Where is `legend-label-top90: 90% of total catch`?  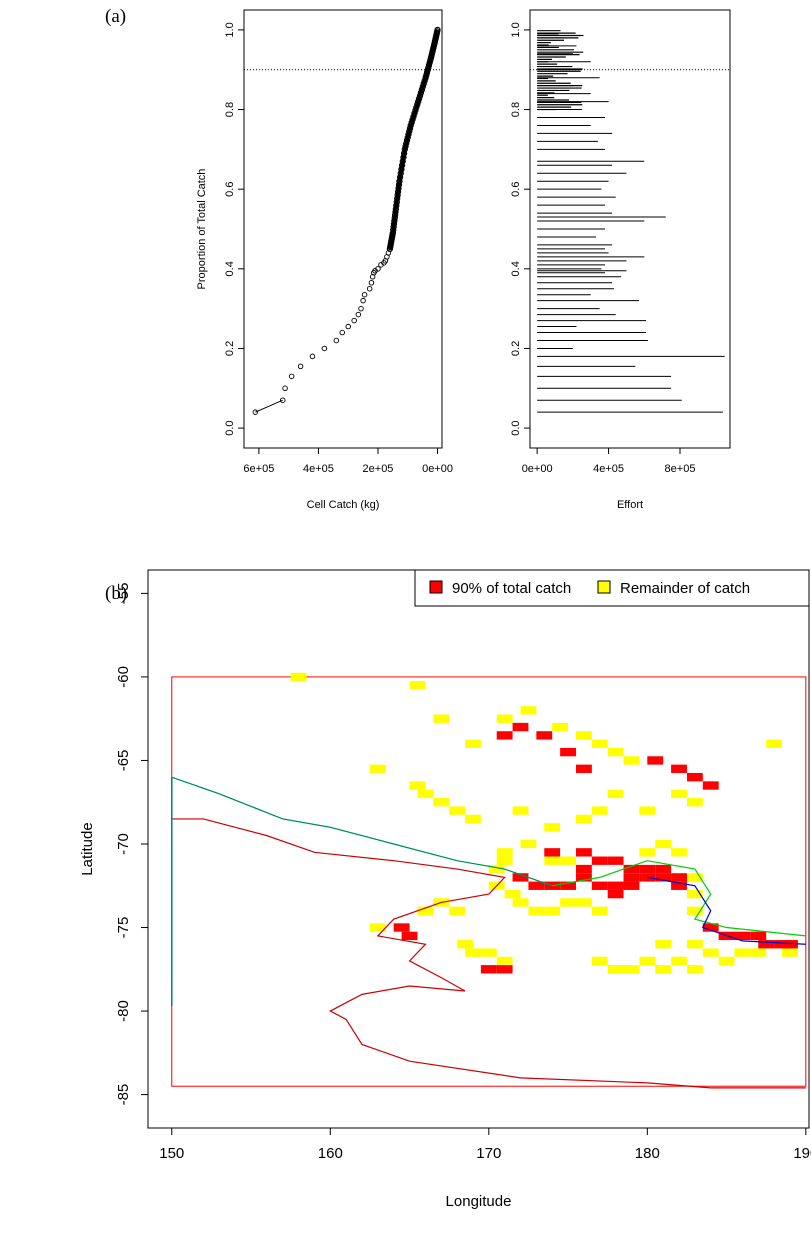 legend-label-top90: 90% of total catch is located at coordinates (511, 588).